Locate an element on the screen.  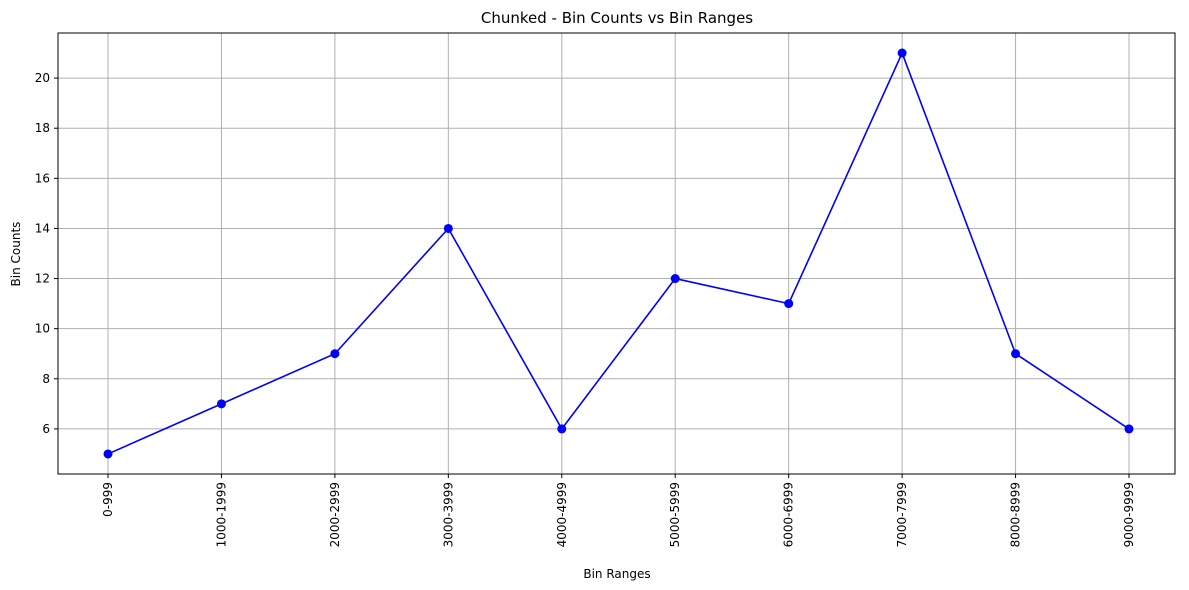
x-tick-label: 2000-2999 is located at coordinates (335, 514).